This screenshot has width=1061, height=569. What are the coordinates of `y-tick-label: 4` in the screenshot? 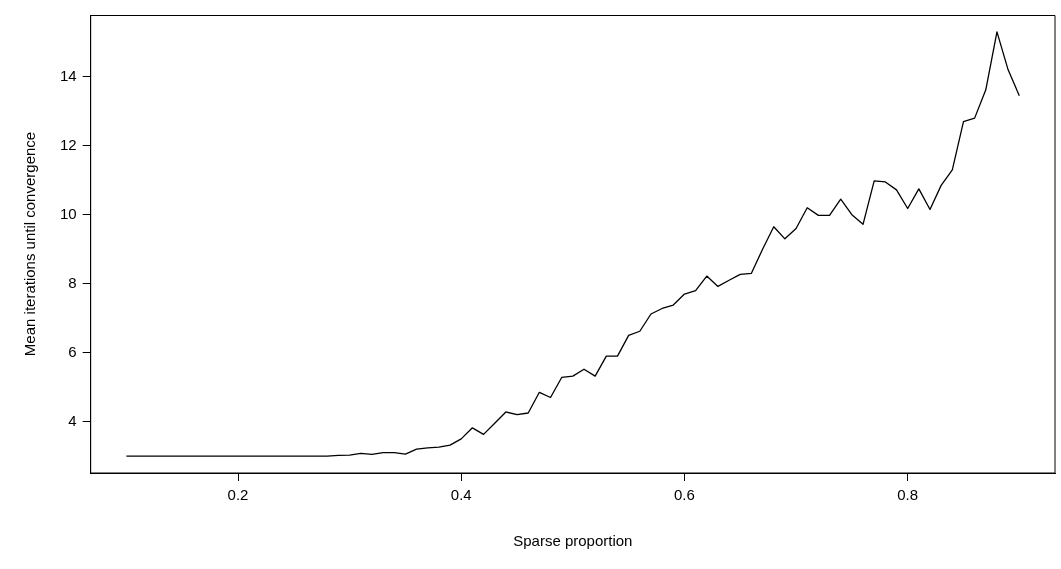 It's located at (72, 420).